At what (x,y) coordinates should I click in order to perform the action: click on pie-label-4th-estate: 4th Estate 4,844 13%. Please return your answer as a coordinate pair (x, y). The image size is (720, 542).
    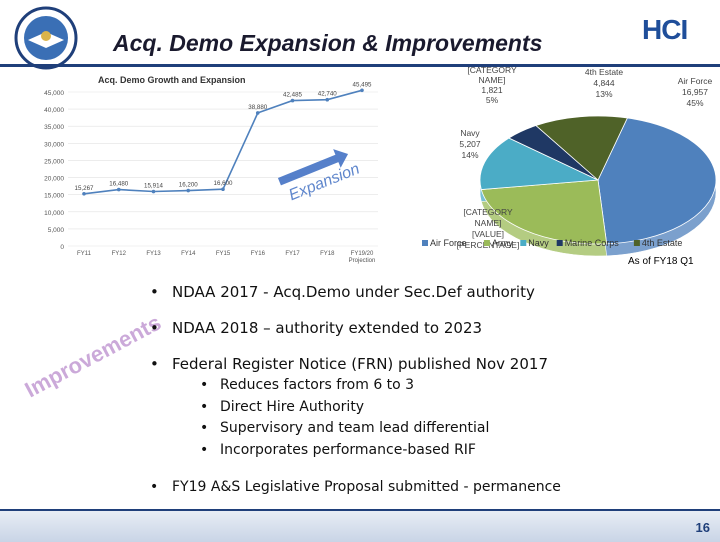
    Looking at the image, I should click on (604, 83).